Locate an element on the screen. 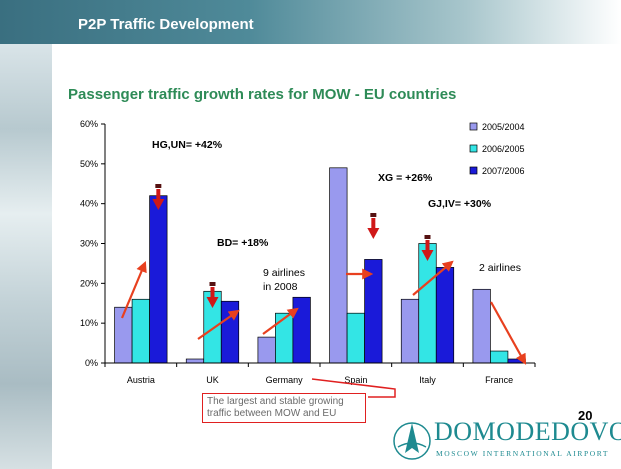  annotation-label: 9 airlines in 2008 is located at coordinates (284, 280).